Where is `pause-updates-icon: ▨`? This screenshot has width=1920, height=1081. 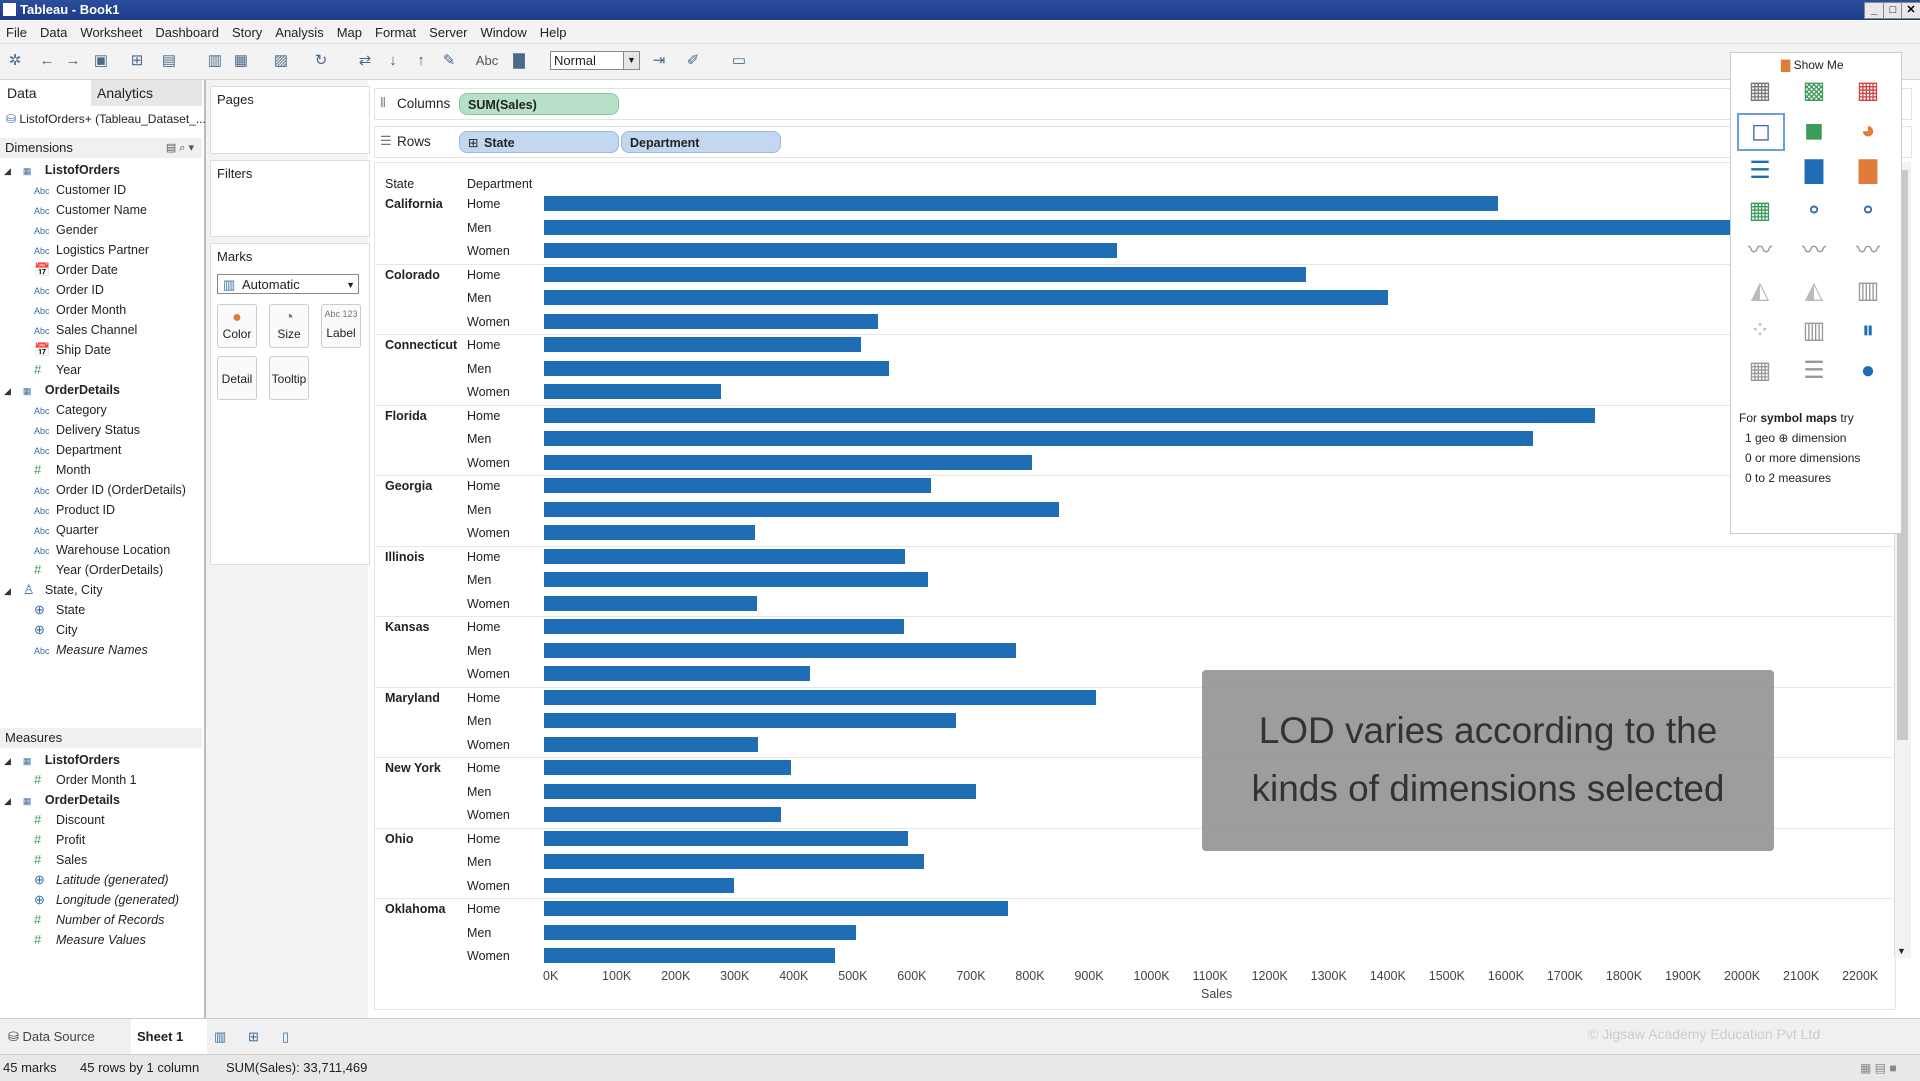
pause-updates-icon: ▨ is located at coordinates (281, 60).